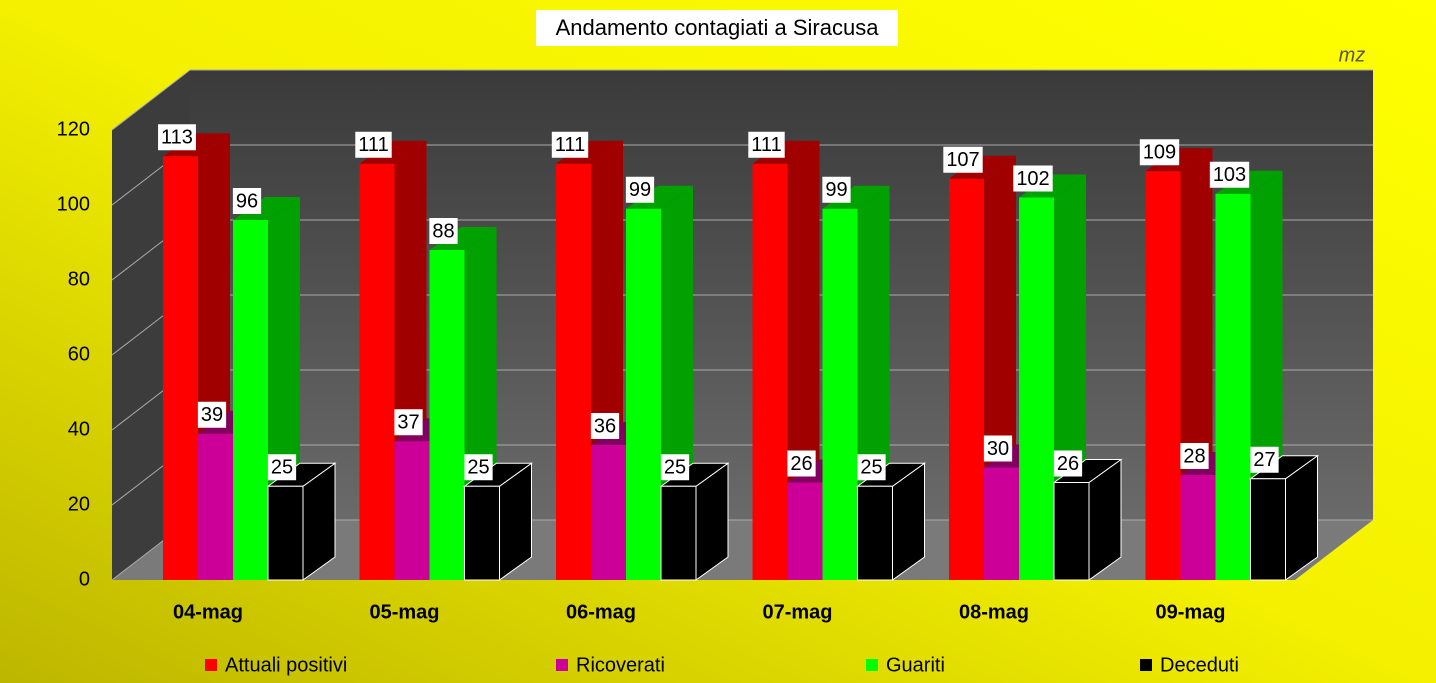 The width and height of the screenshot is (1436, 683). I want to click on y-tick-label: 40, so click(79, 429).